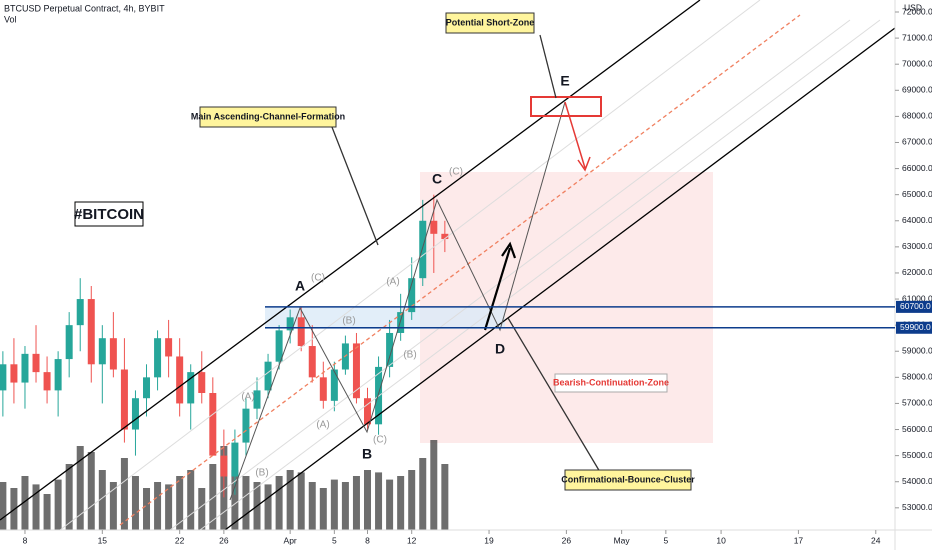  I want to click on label: #BITCOIN, so click(109, 214).